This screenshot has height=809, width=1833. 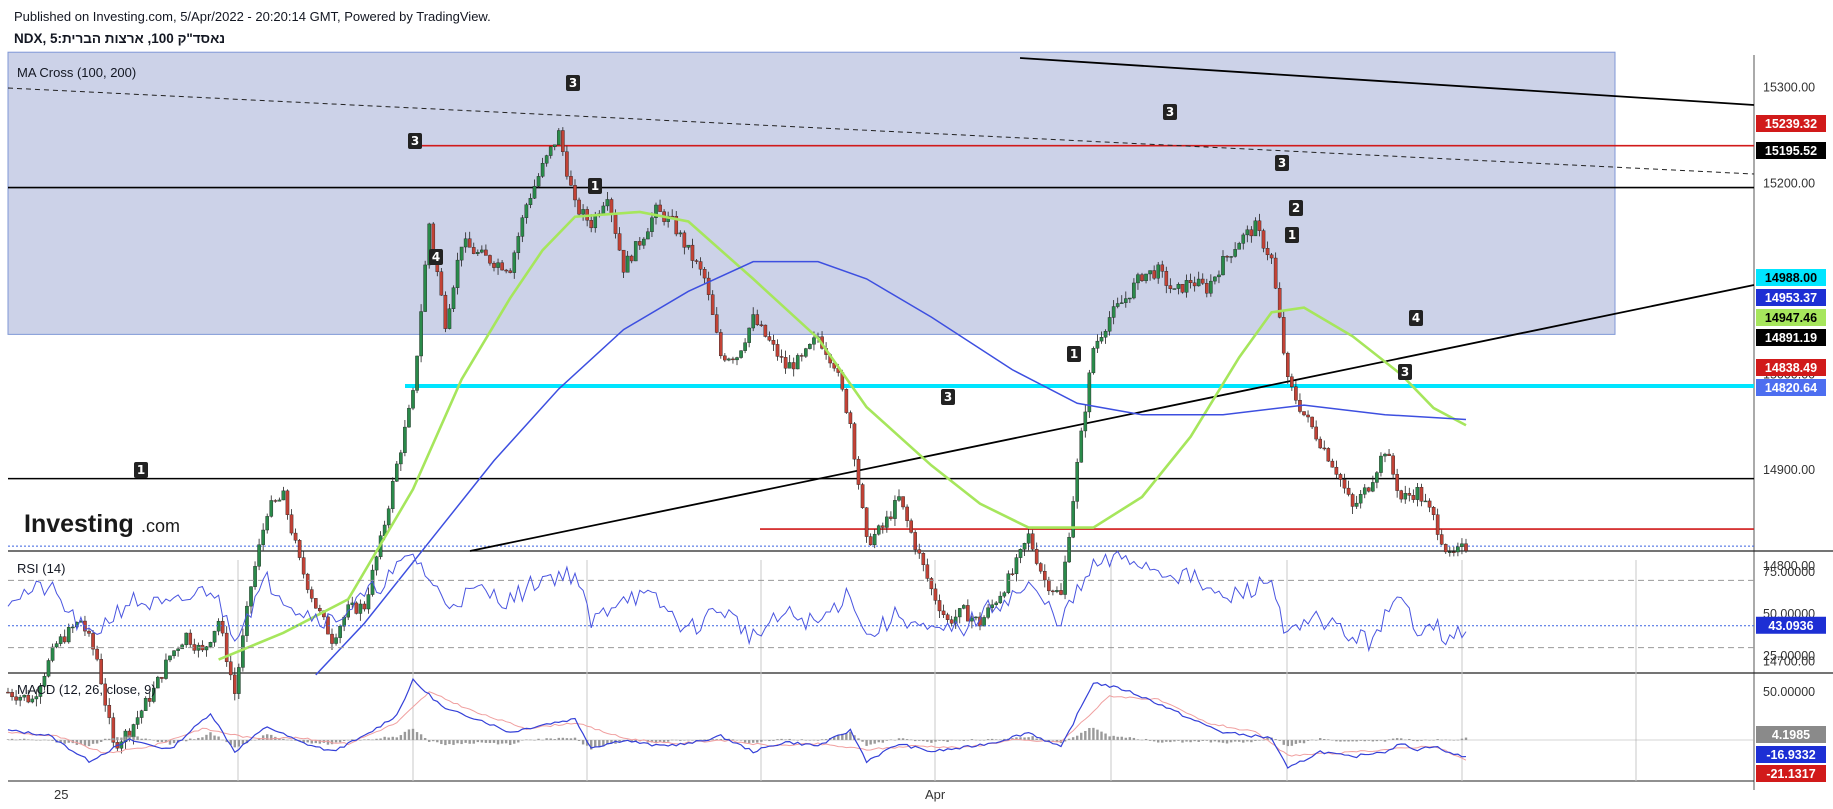 I want to click on price-tick-label: 15300.00, so click(x=1789, y=88).